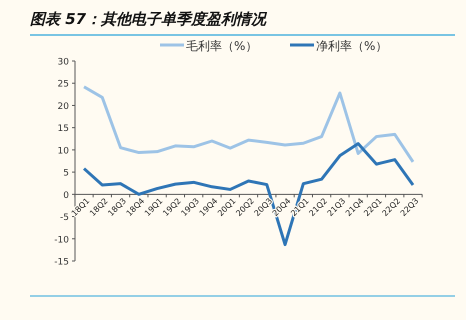  What do you see at coordinates (62, 240) in the screenshot?
I see `y-tick-label: -10` at bounding box center [62, 240].